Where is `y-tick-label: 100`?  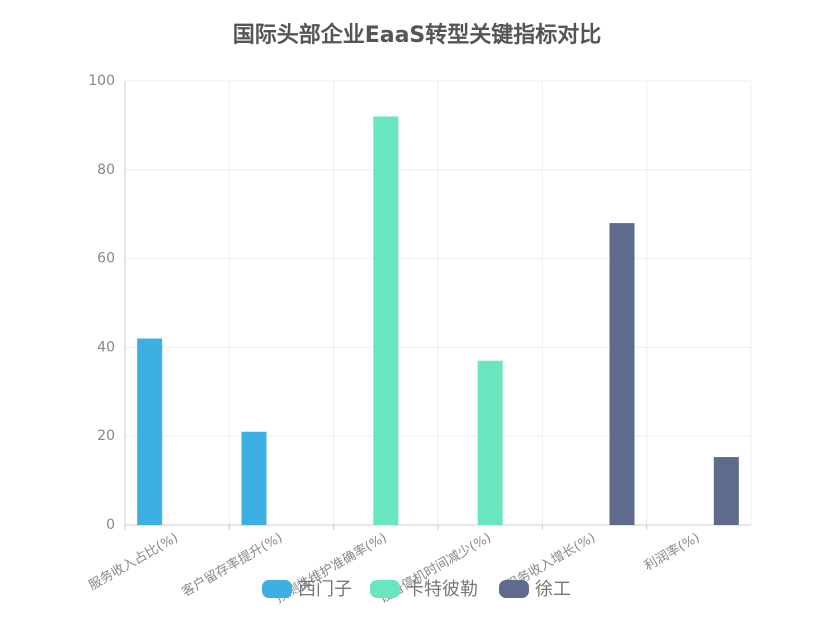
y-tick-label: 100 is located at coordinates (101, 81).